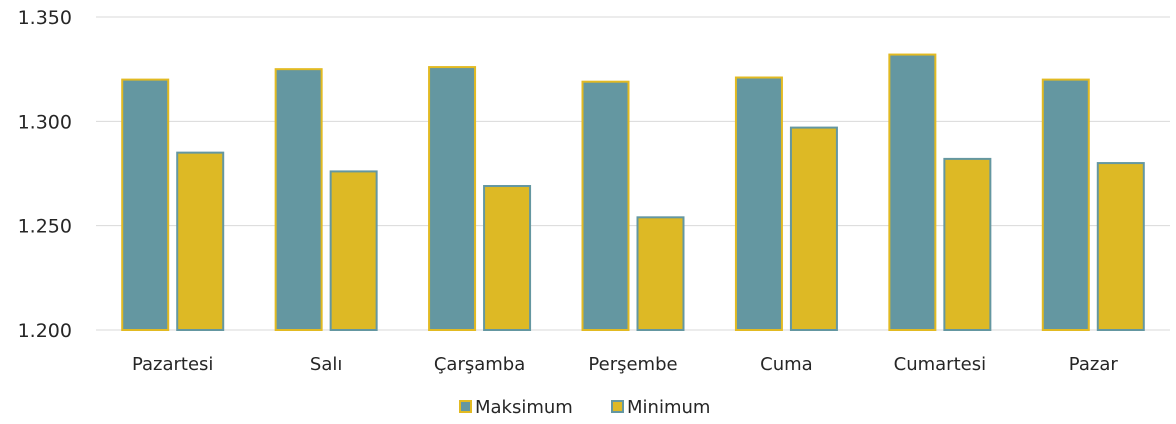  What do you see at coordinates (786, 364) in the screenshot?
I see `x-category-label: Cuma` at bounding box center [786, 364].